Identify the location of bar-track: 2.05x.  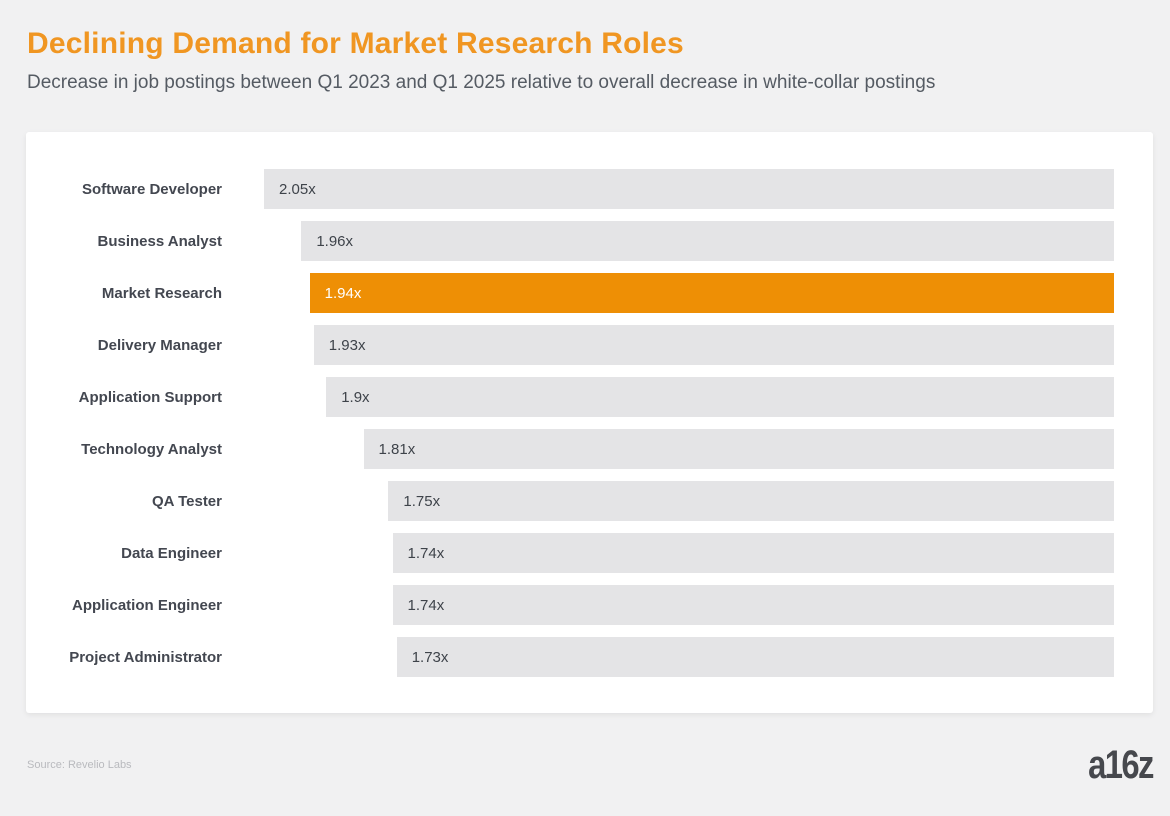
(689, 189).